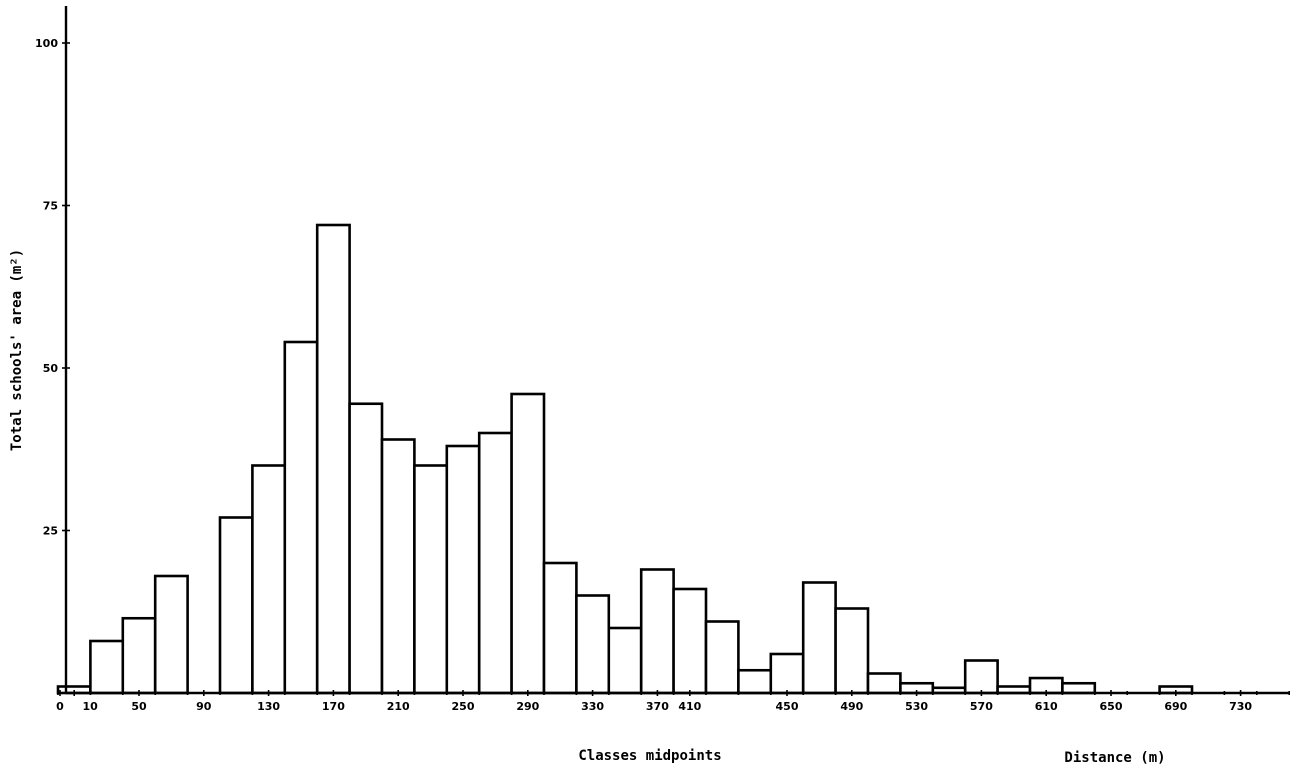  What do you see at coordinates (981, 706) in the screenshot?
I see `x-tick-label-570: 570` at bounding box center [981, 706].